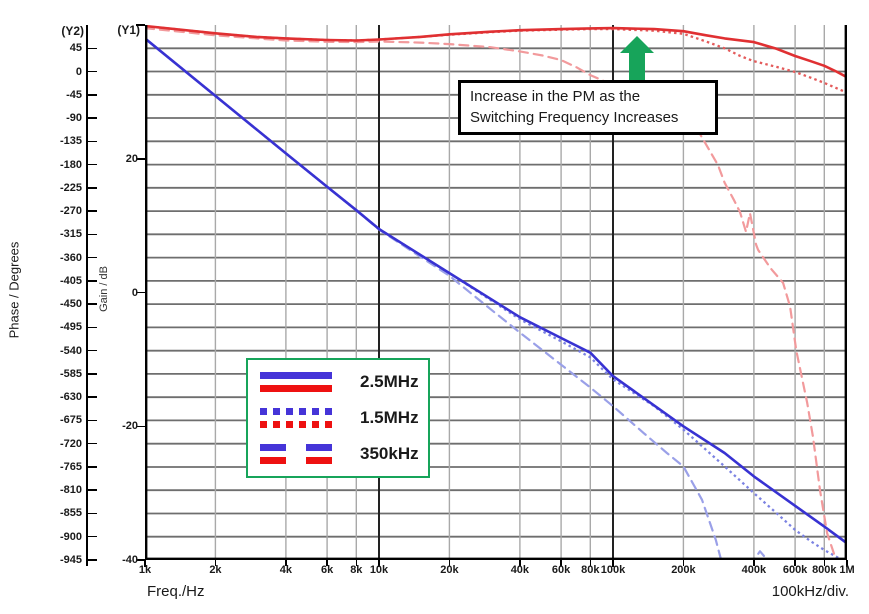 The image size is (869, 614). I want to click on gain-tick-label: 0, so click(134, 292).